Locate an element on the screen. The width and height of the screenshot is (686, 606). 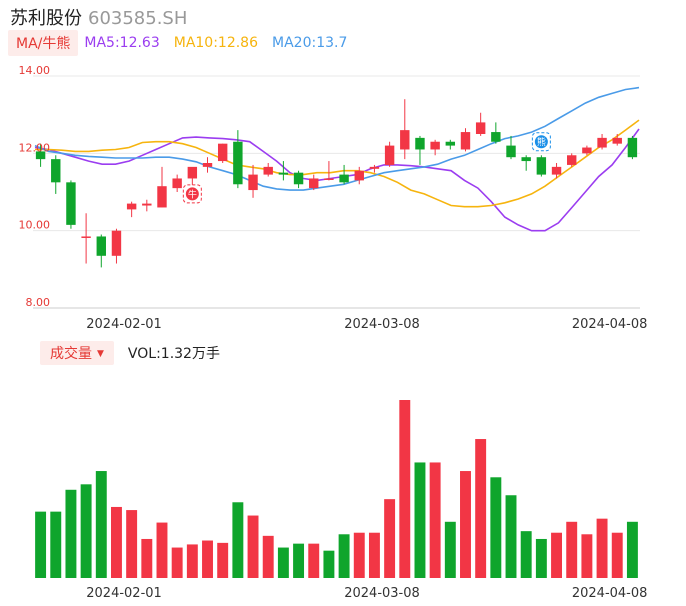
stock-name: 苏利股份 is located at coordinates (46, 18).